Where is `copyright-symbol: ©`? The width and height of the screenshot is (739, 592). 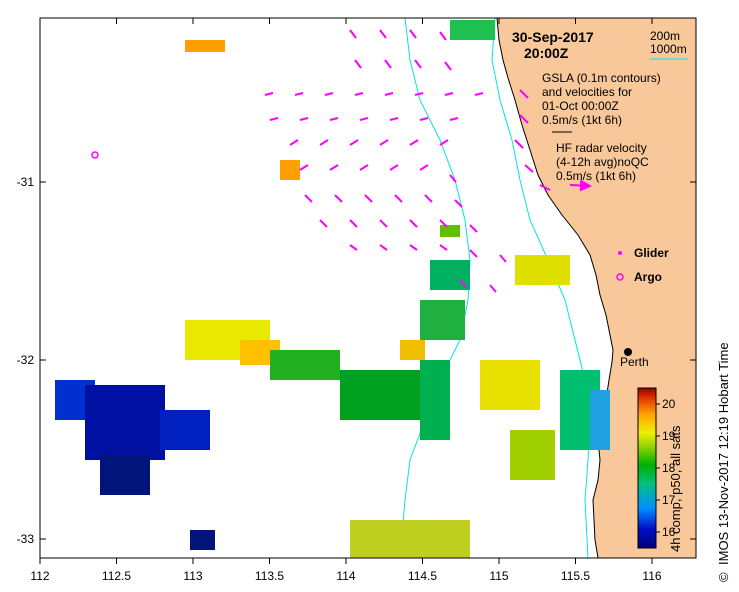 copyright-symbol: © is located at coordinates (723, 577).